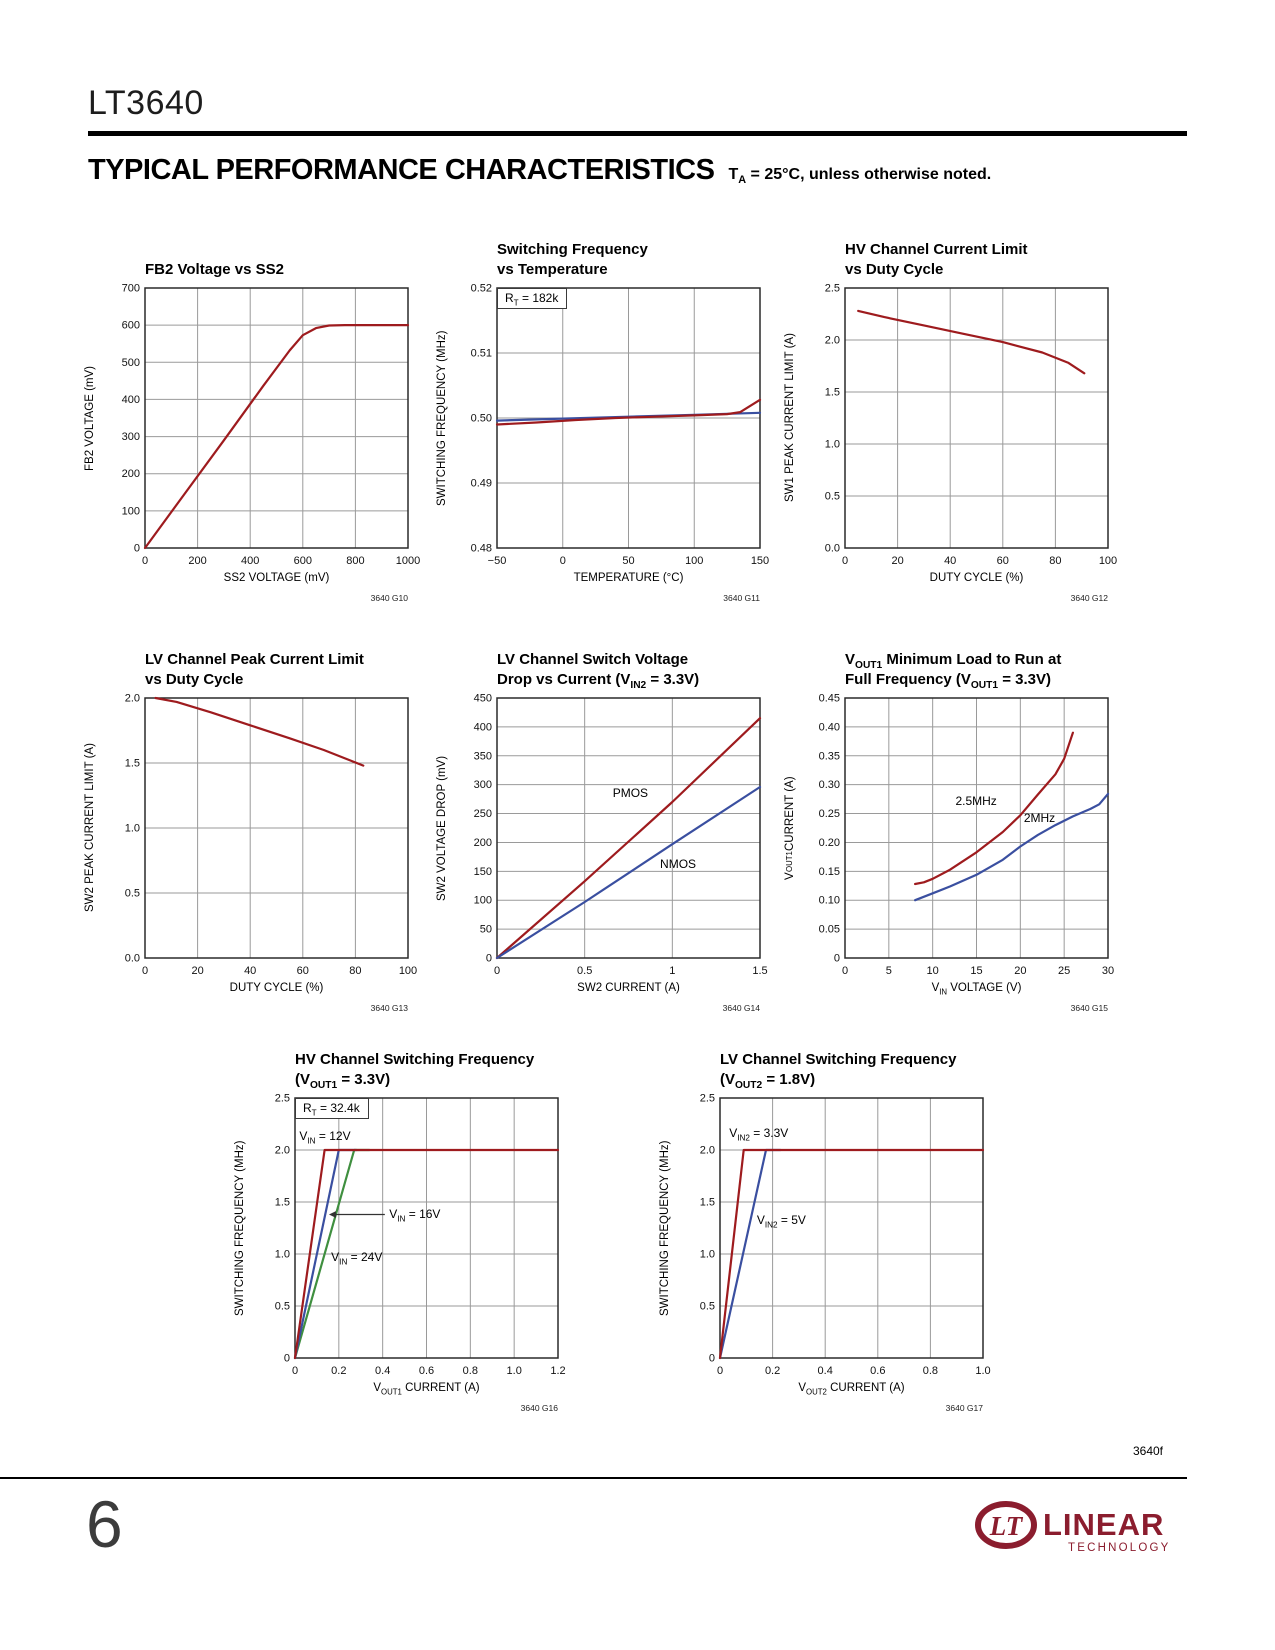 This screenshot has width=1275, height=1650. What do you see at coordinates (250, 971) in the screenshot?
I see `x-tick-label: 40` at bounding box center [250, 971].